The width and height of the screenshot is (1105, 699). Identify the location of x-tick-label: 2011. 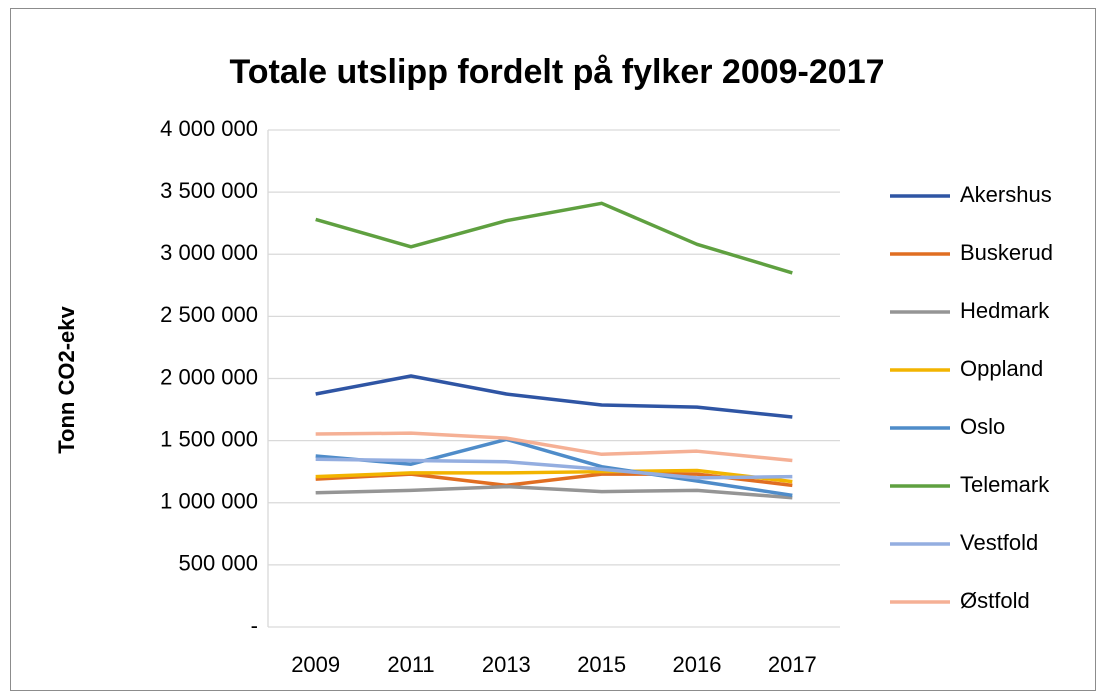
(410, 664).